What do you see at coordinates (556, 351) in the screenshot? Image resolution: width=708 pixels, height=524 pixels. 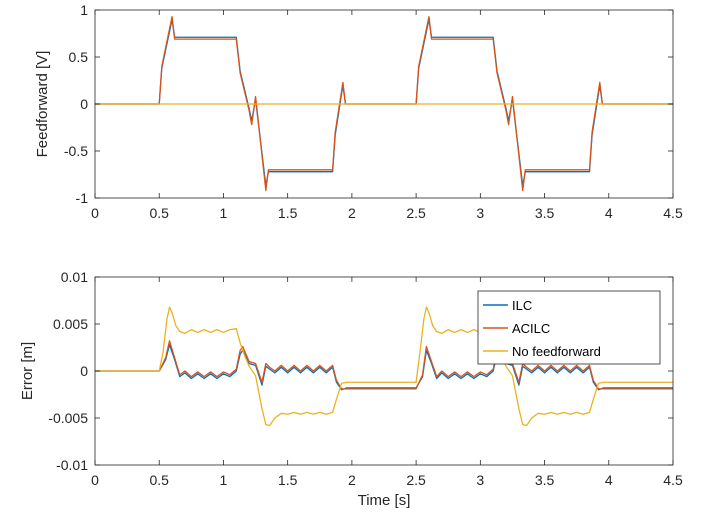 I see `legend-label-no-feedforward: No feedforward` at bounding box center [556, 351].